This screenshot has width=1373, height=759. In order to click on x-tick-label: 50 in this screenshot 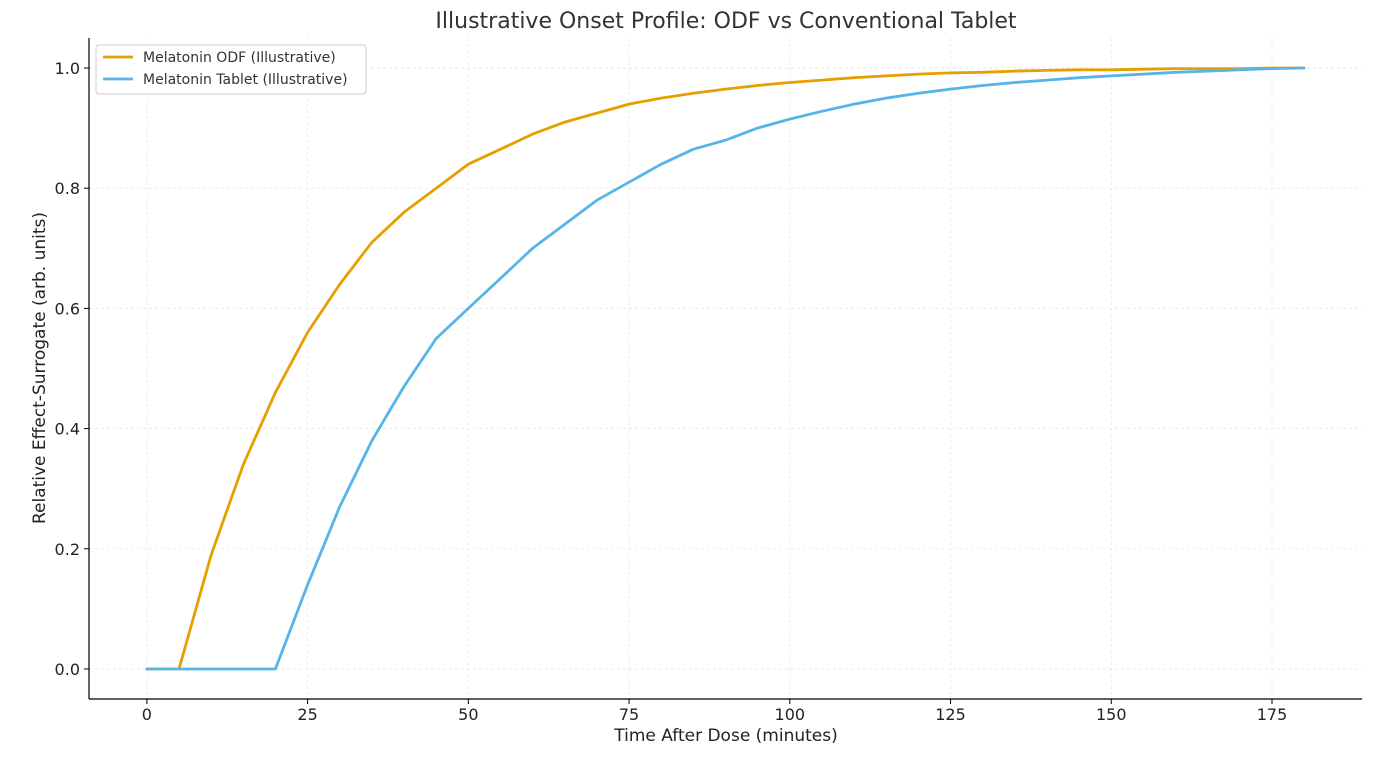, I will do `click(468, 714)`.